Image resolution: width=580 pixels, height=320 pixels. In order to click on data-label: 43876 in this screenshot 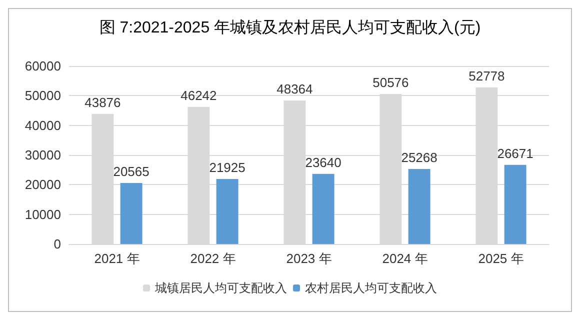, I will do `click(102, 102)`.